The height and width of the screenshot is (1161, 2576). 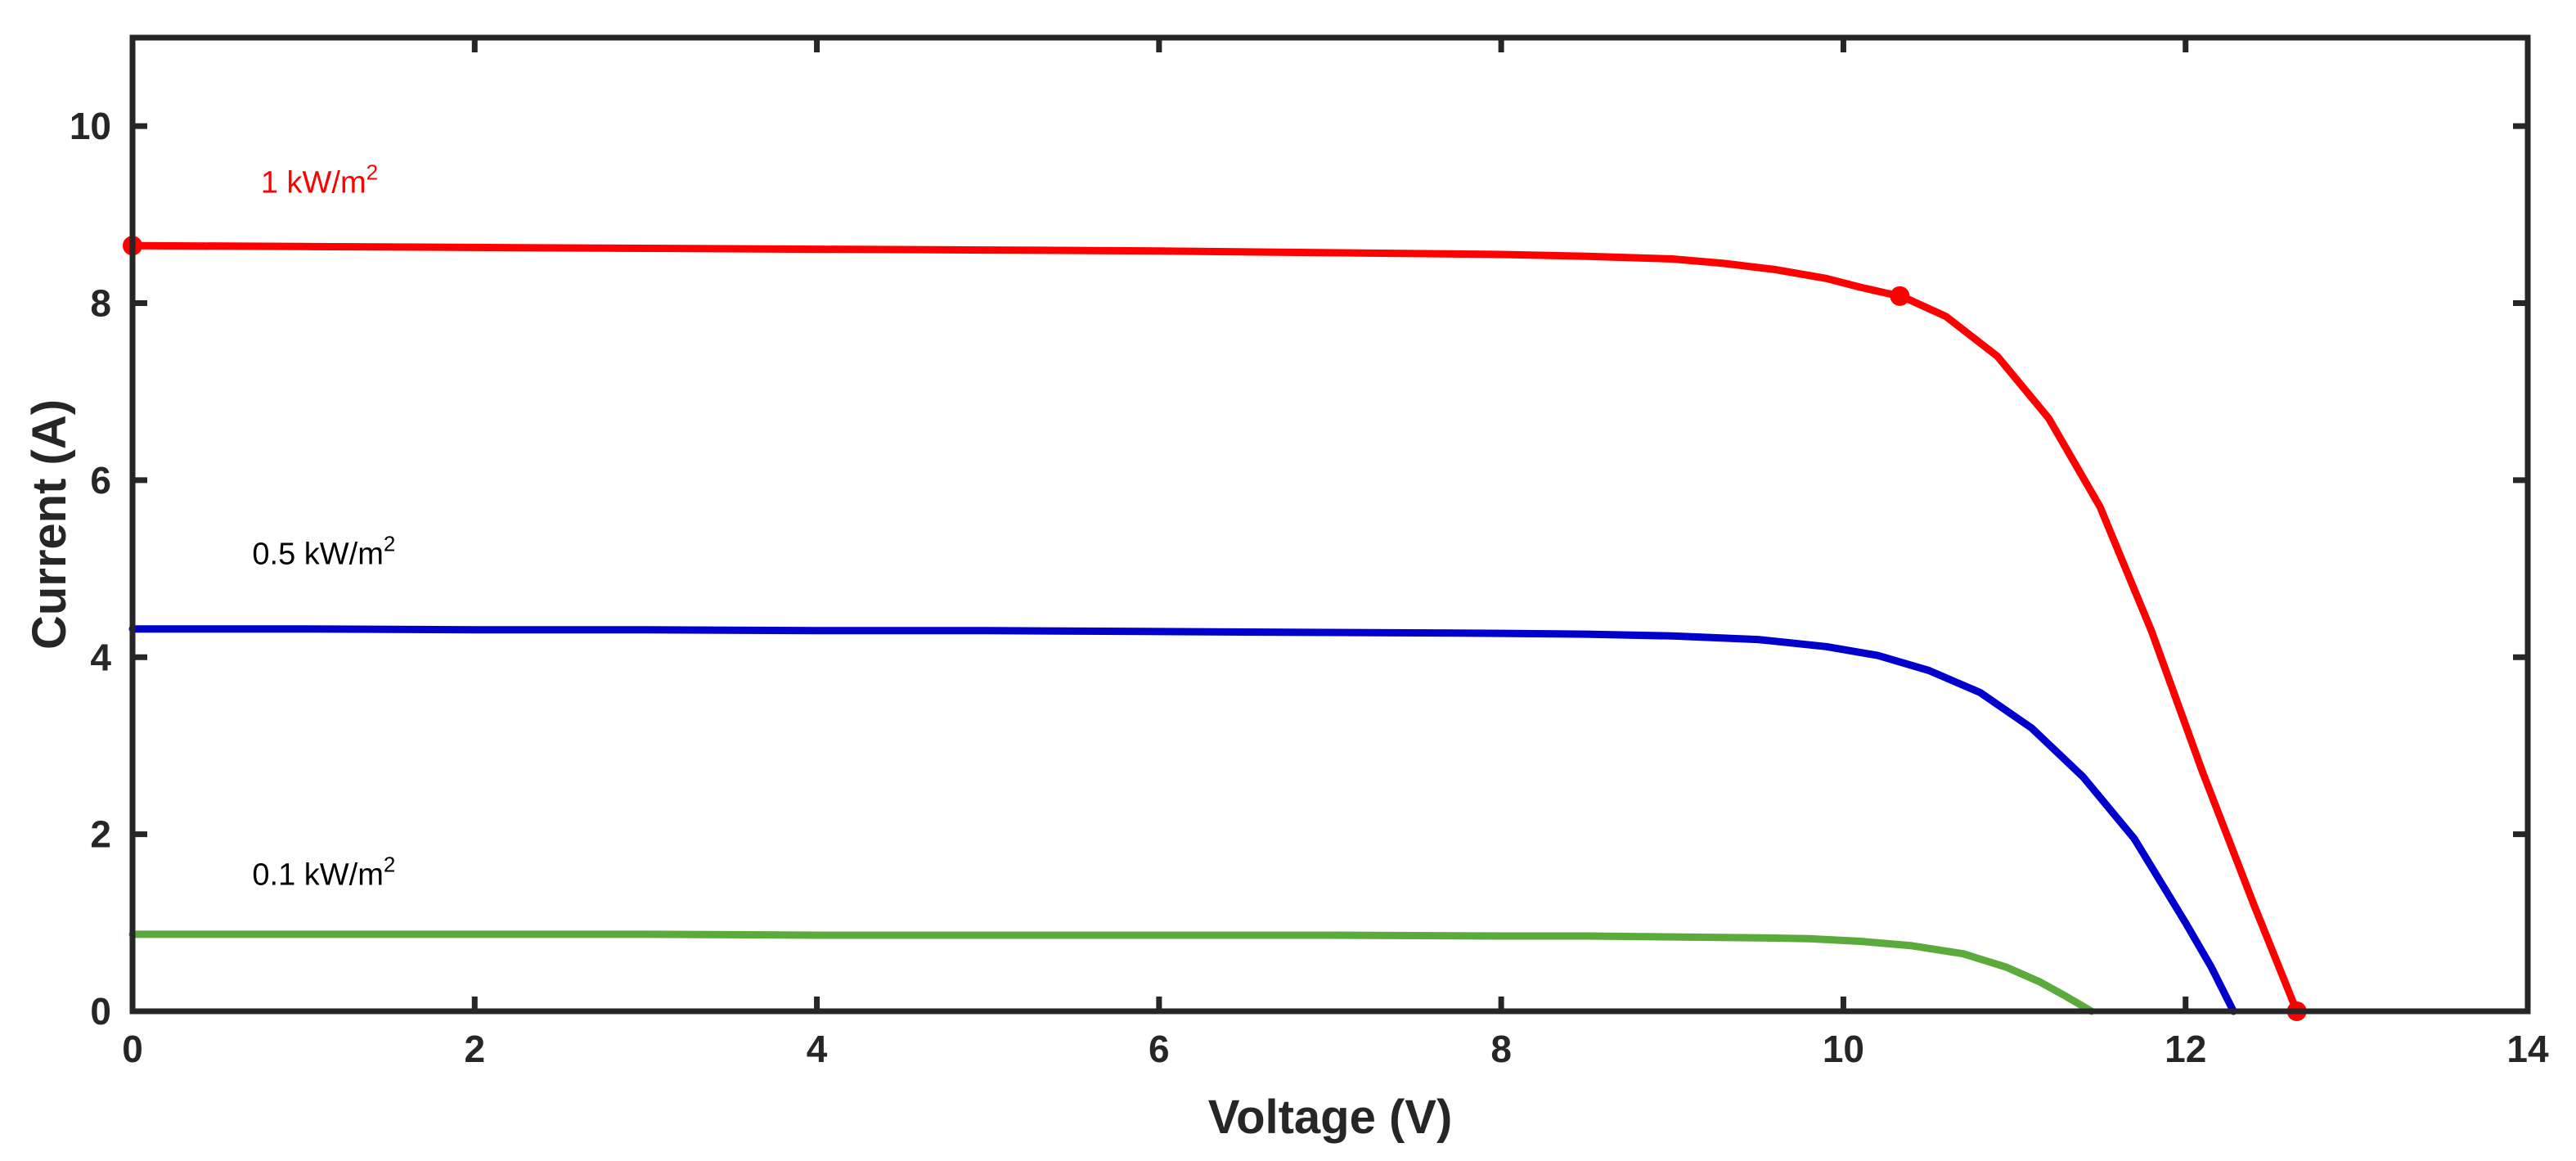 I want to click on curve-labels-layer: 1 kW/m2 0.5 kW/m2 0.1 kW/m2, so click(x=323, y=526).